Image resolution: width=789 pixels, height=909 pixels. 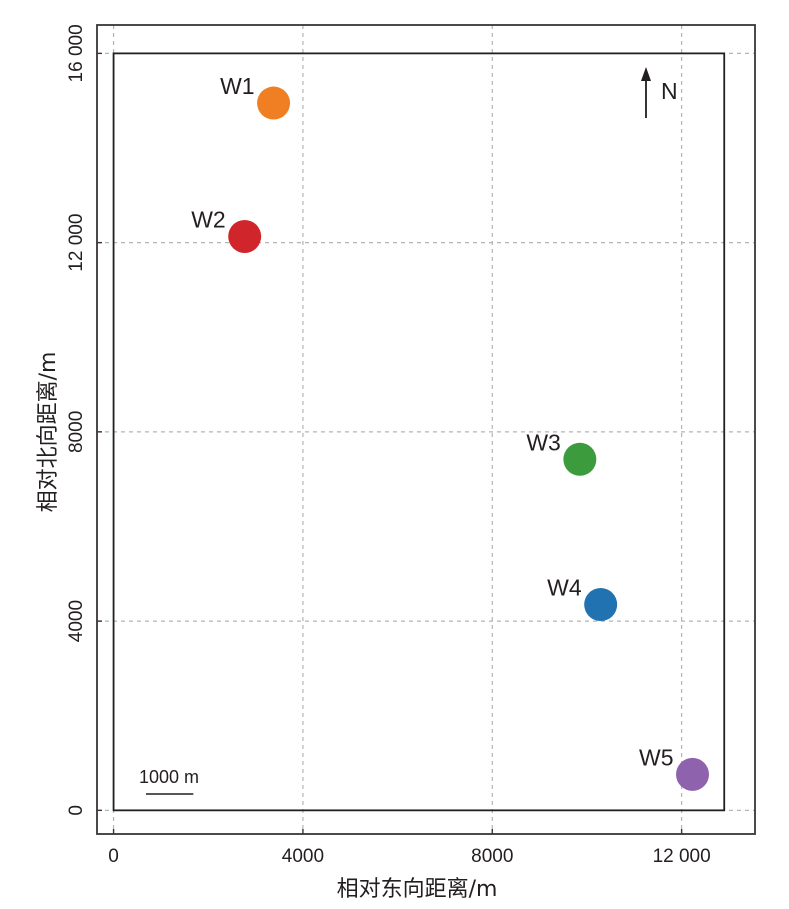 I want to click on well-label: W5, so click(x=656, y=757).